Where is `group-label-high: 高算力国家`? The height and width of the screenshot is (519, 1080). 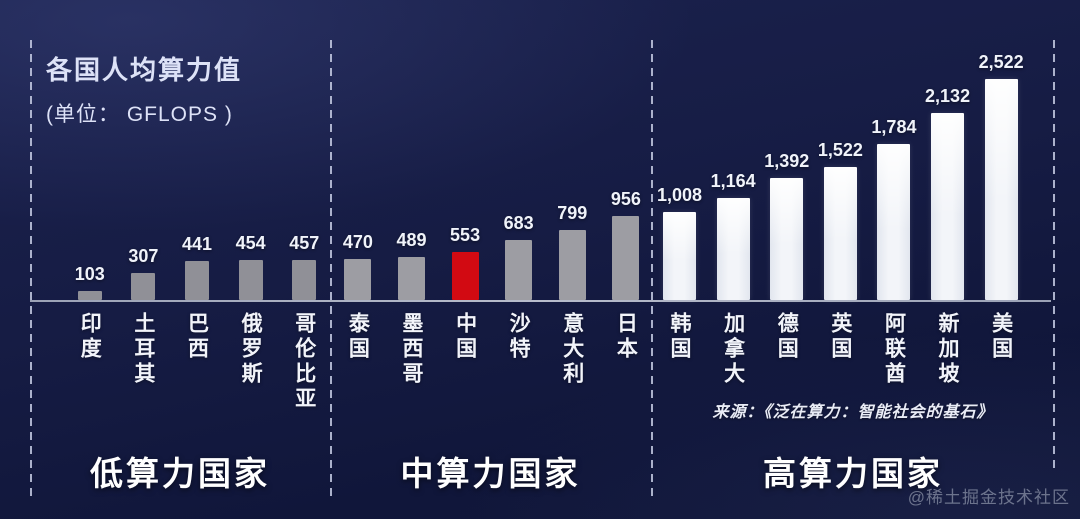 group-label-high: 高算力国家 is located at coordinates (853, 473).